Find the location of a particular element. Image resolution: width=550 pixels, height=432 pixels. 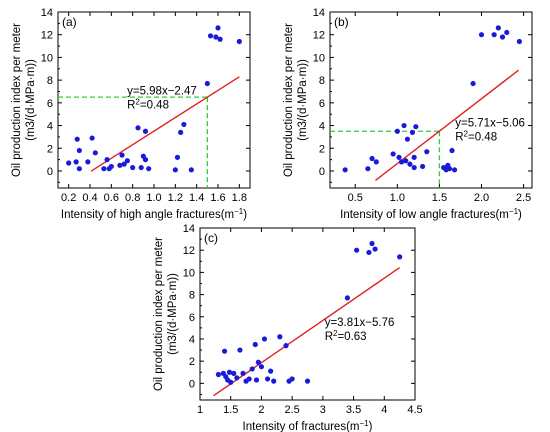

x-tick-label: 2.0 is located at coordinates (481, 198).